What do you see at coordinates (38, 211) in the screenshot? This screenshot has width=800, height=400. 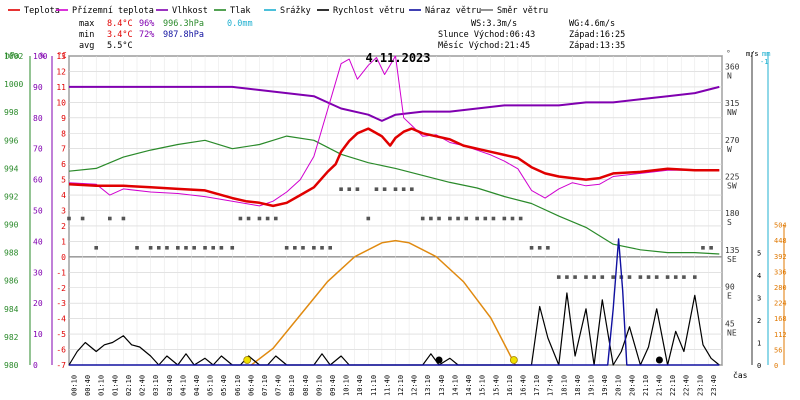 I see `tick-label-pct: 50` at bounding box center [38, 211].